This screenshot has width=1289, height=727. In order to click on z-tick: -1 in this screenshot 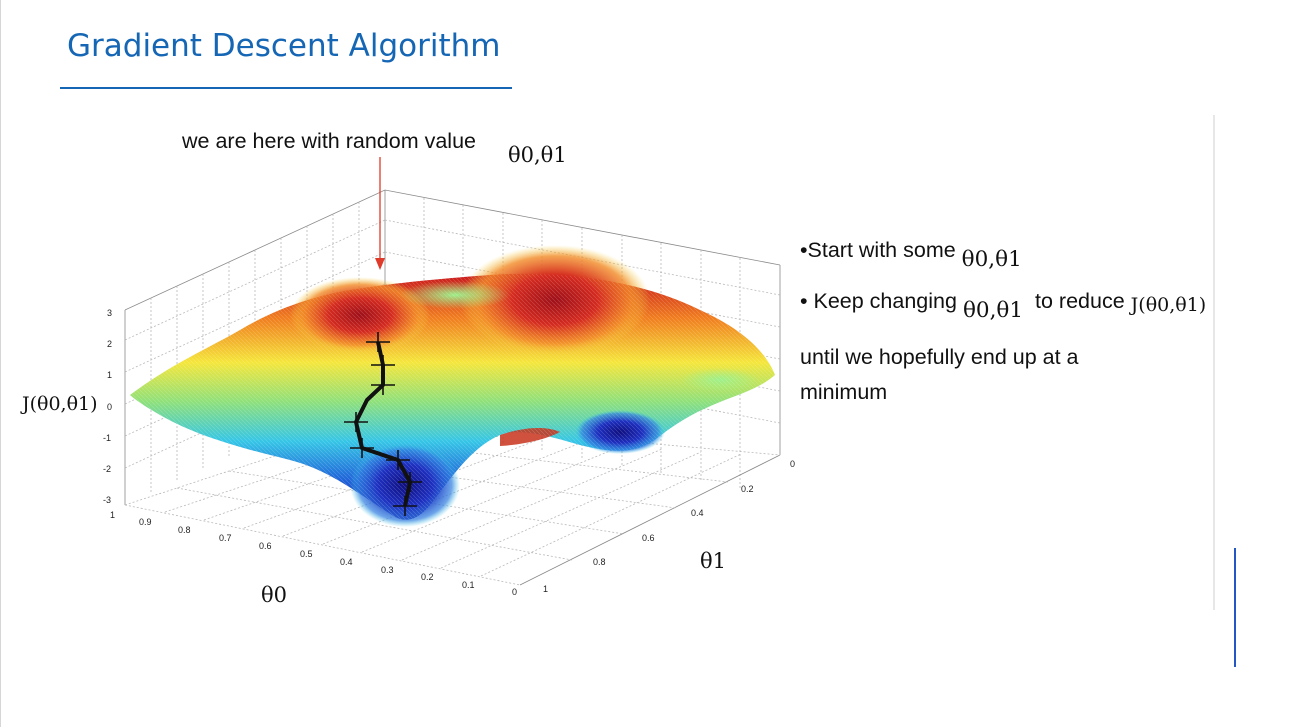, I will do `click(107, 438)`.